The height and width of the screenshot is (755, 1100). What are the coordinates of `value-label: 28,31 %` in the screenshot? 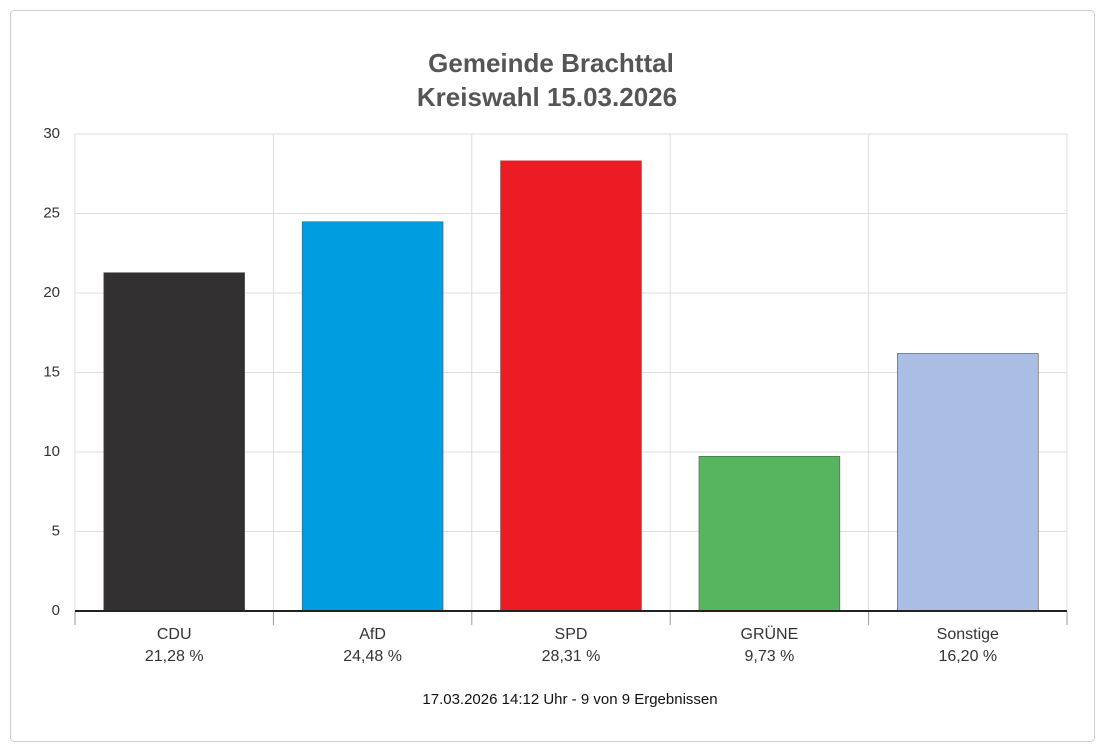 It's located at (571, 656).